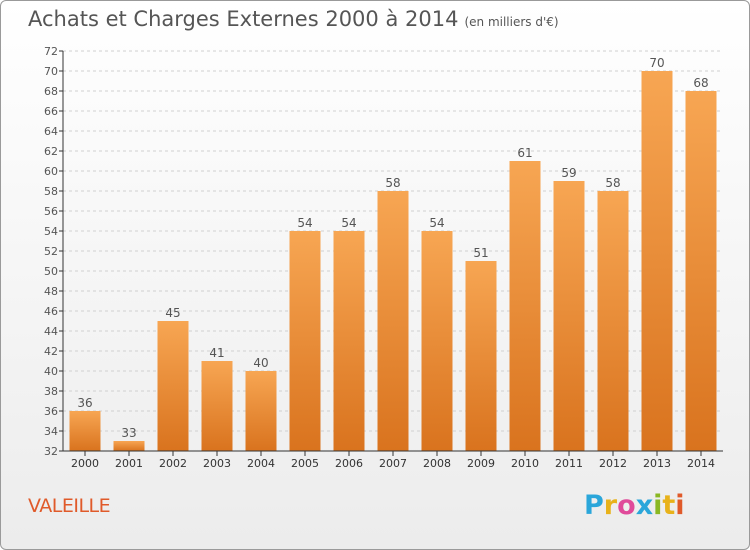  Describe the element at coordinates (51, 71) in the screenshot. I see `y-tick-label: 70` at that location.